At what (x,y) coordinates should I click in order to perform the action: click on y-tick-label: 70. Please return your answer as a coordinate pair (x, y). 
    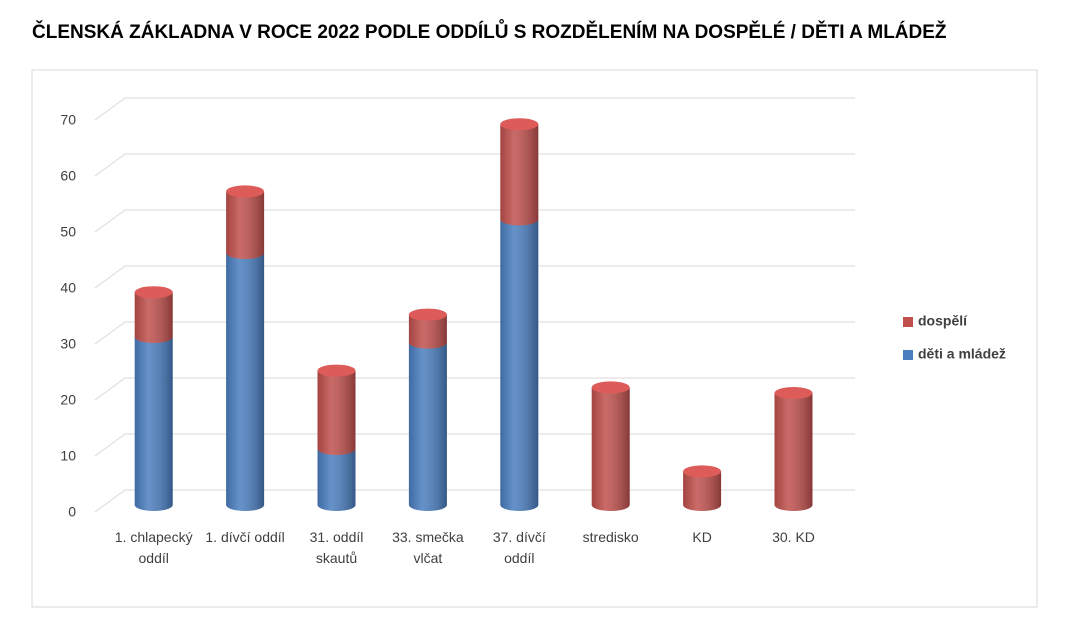
    Looking at the image, I should click on (68, 120).